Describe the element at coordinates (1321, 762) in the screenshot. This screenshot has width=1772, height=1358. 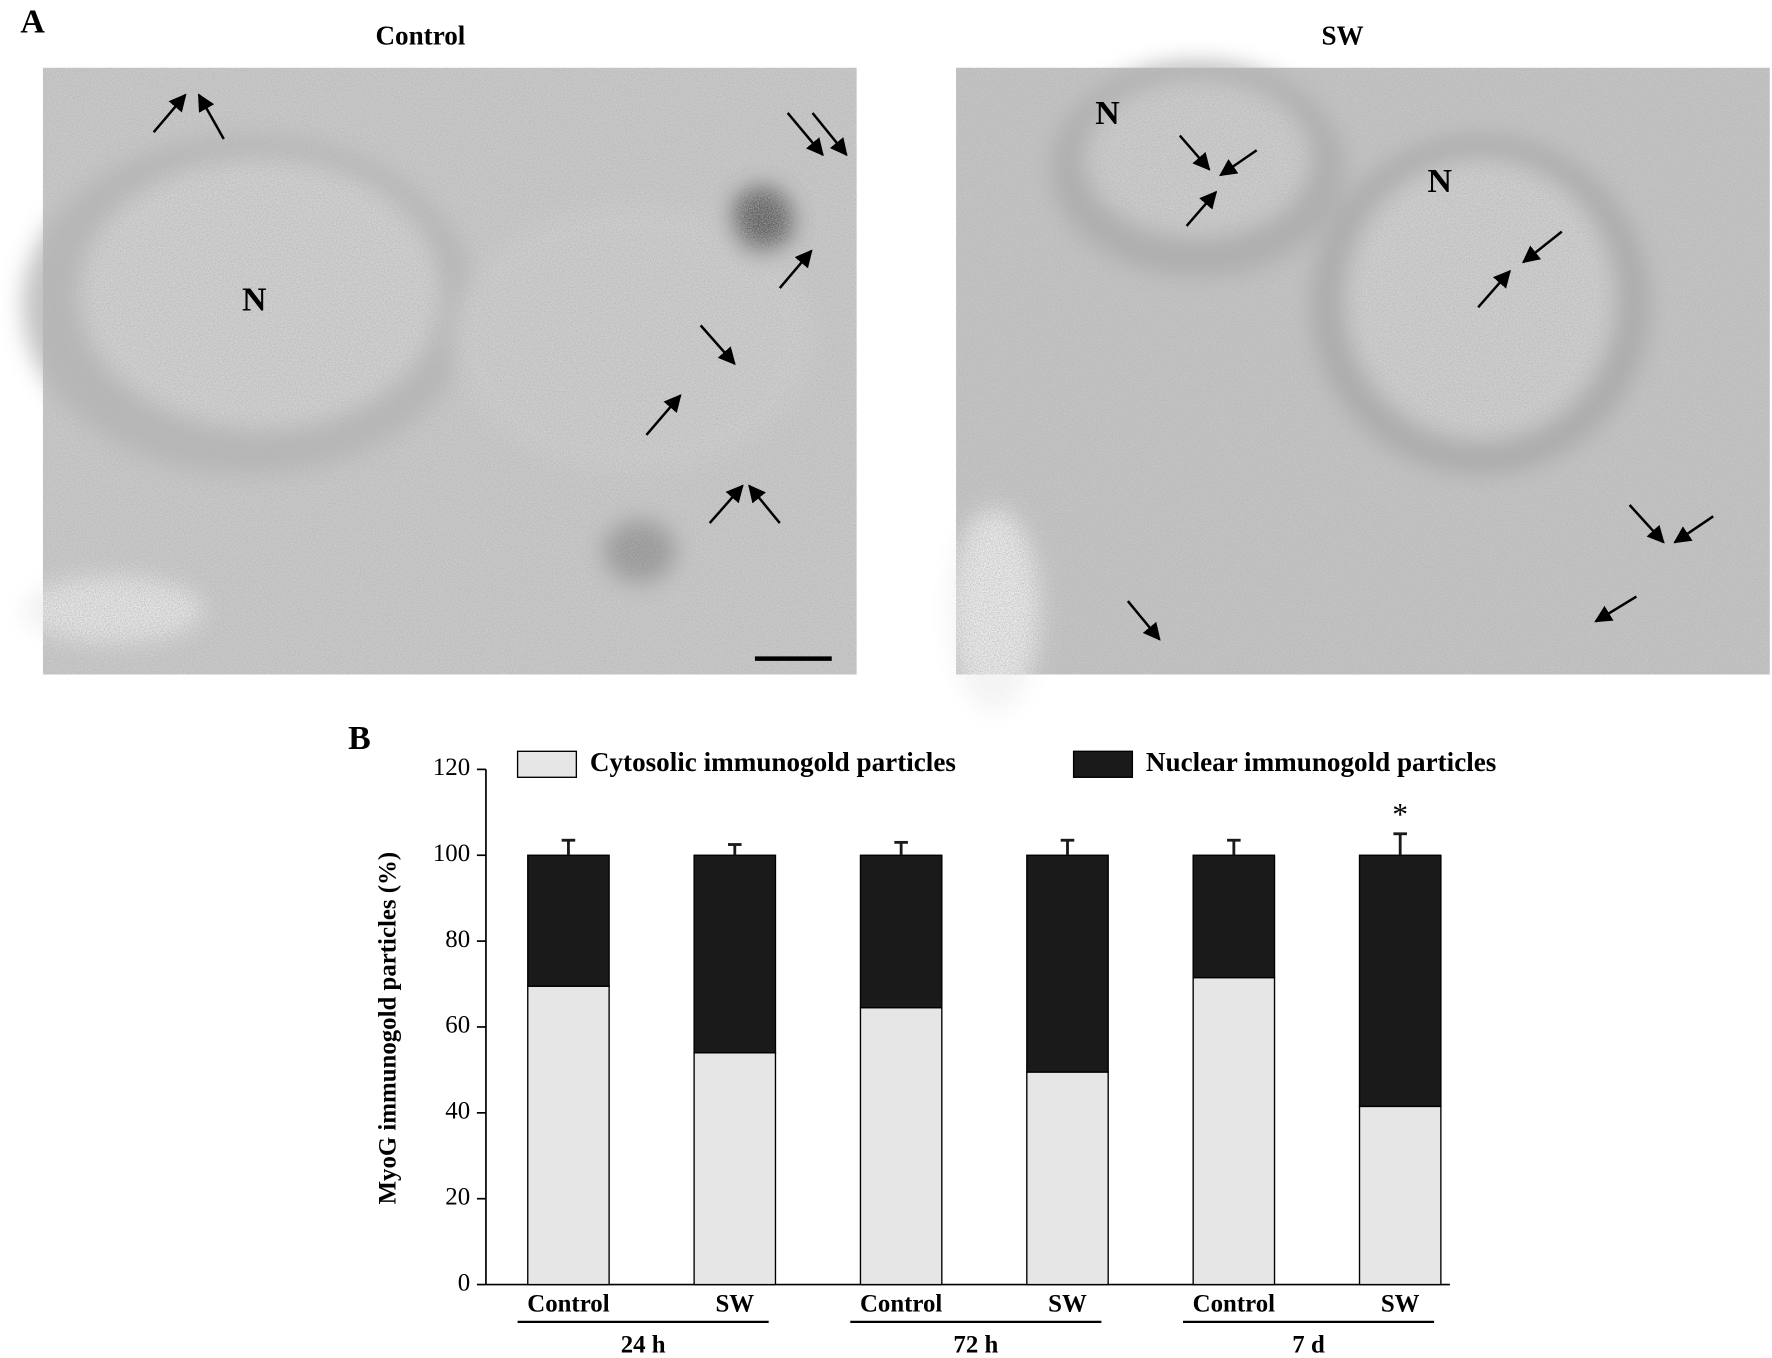
I see `legend-label: Nuclear immunogold particles` at that location.